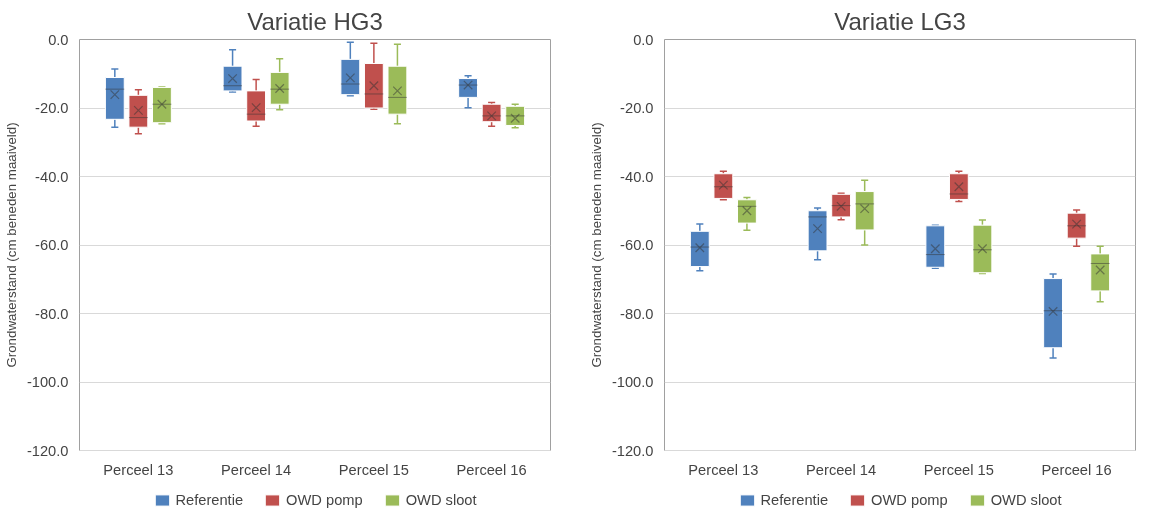 The width and height of the screenshot is (1165, 529). Describe the element at coordinates (315, 21) in the screenshot. I see `chart-title: Variatie HG3` at that location.